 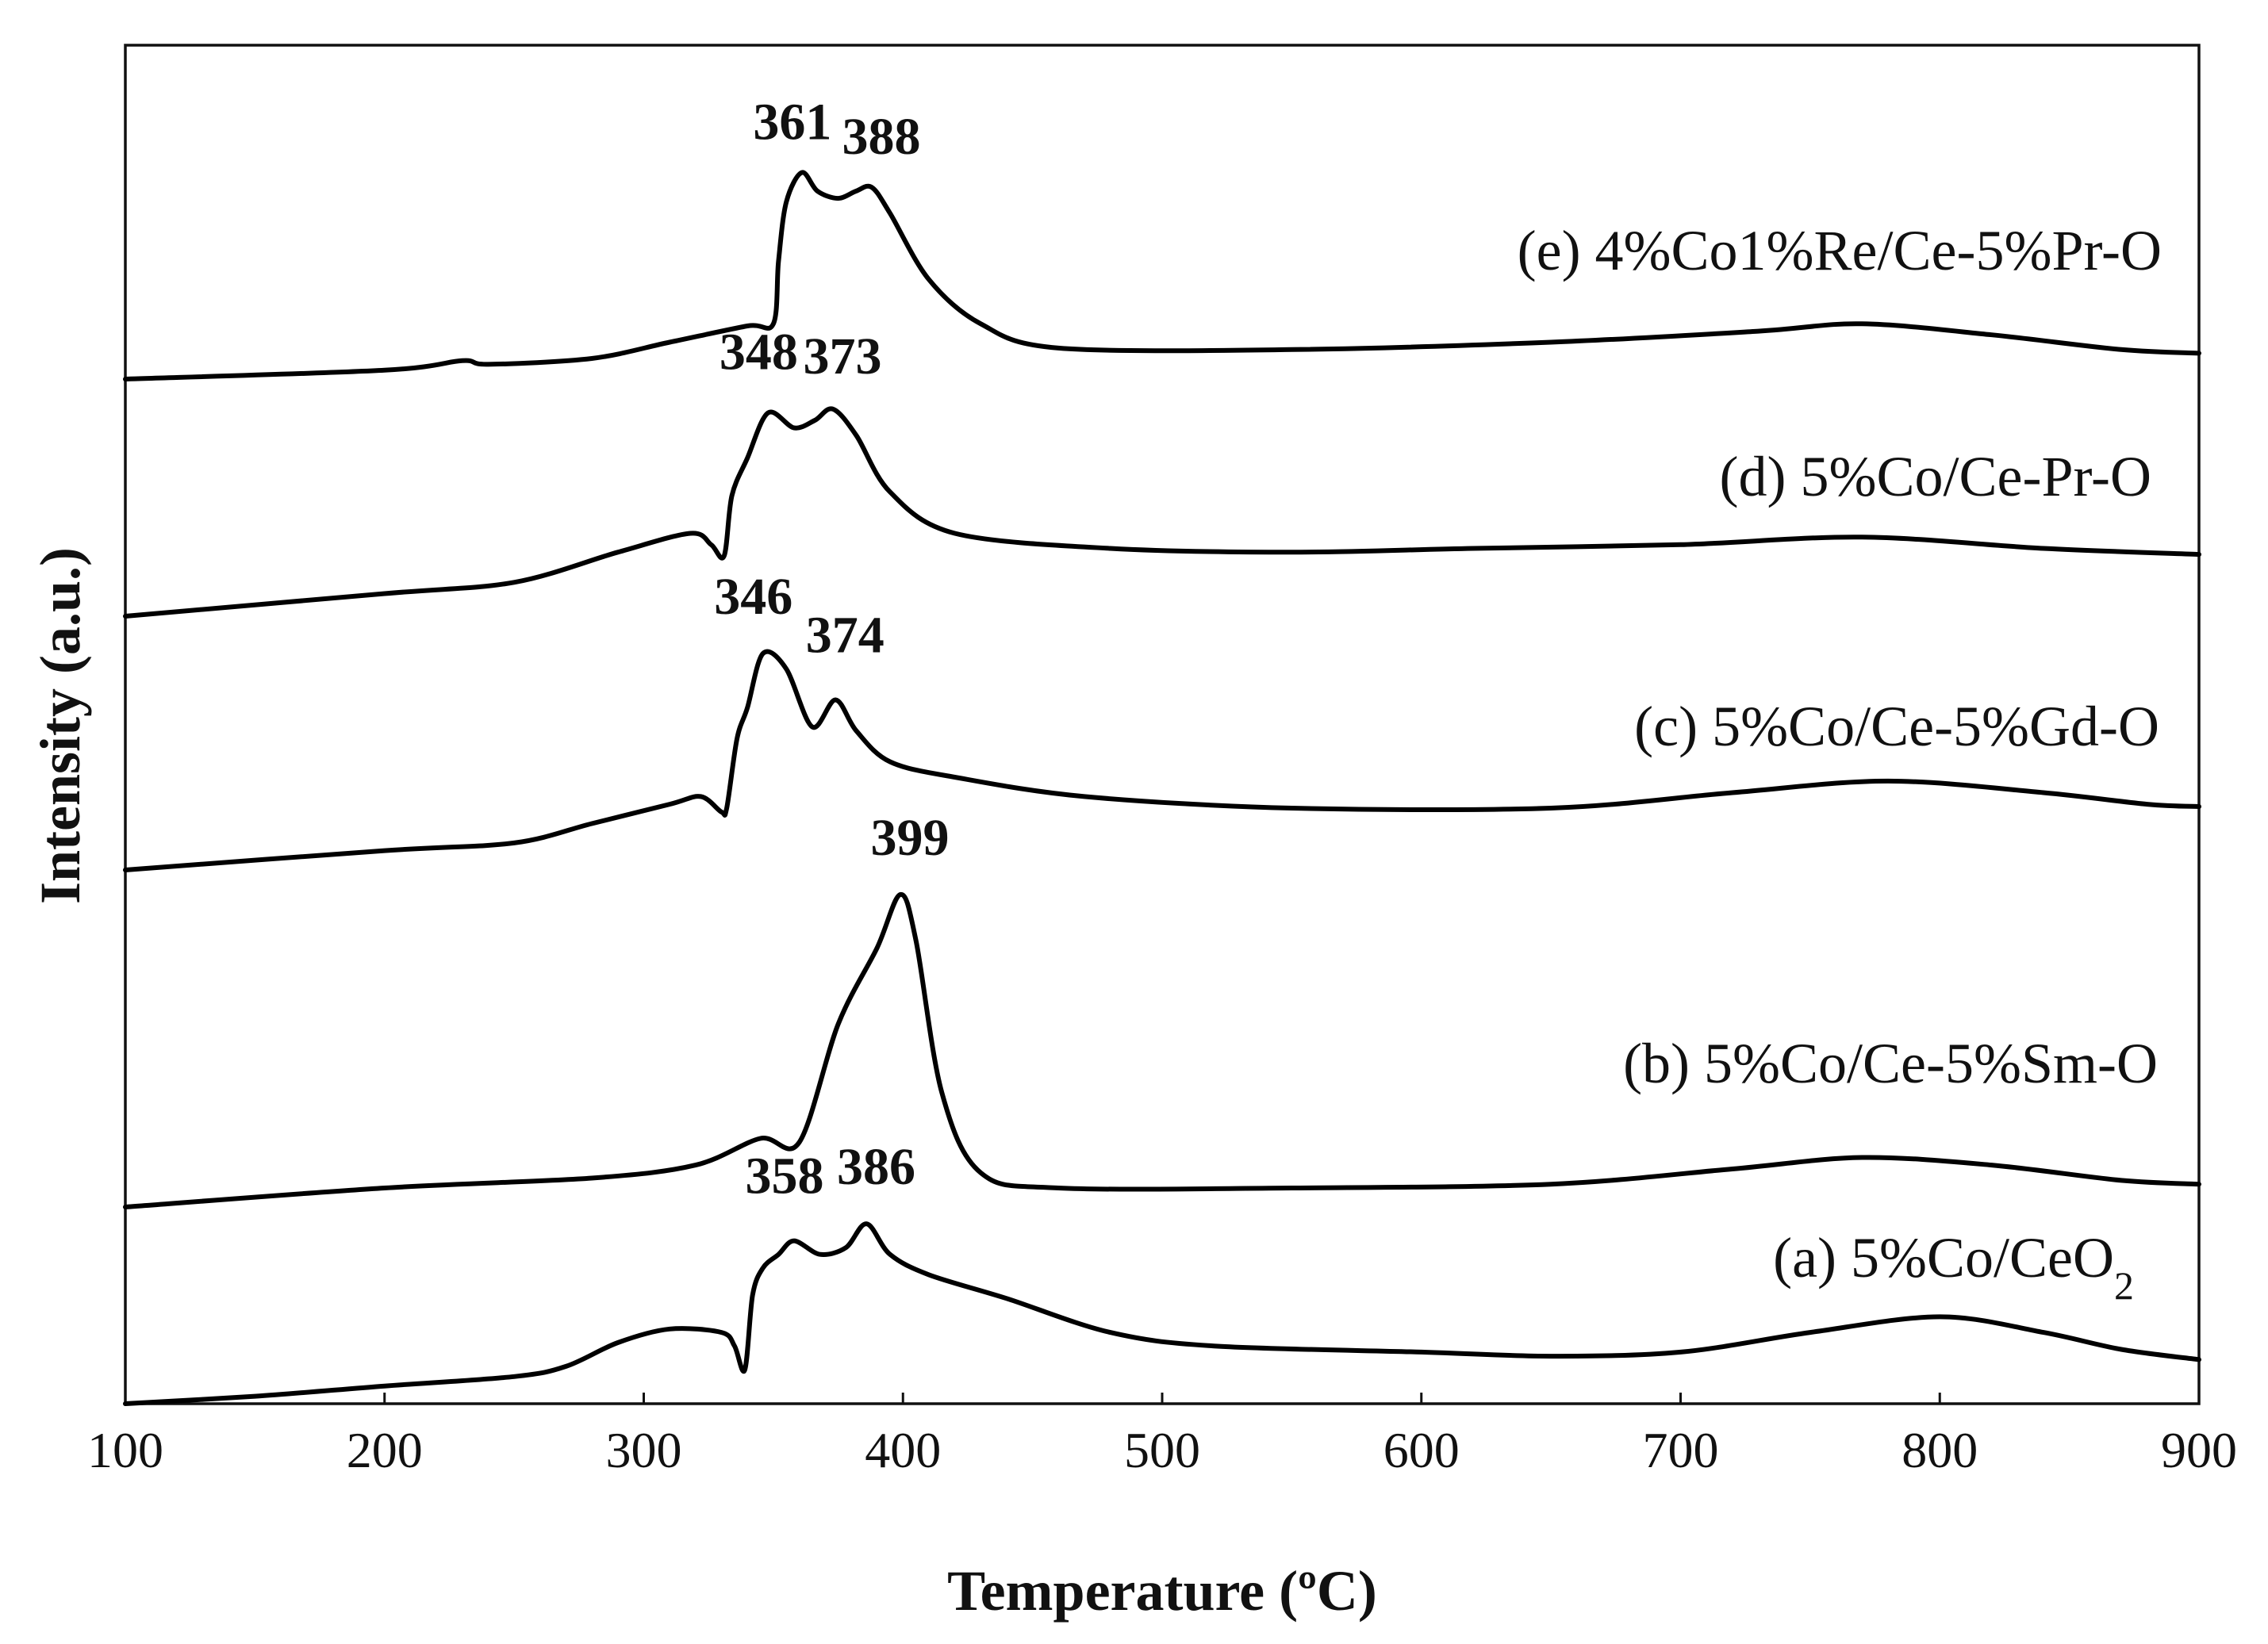 What do you see at coordinates (882, 137) in the screenshot?
I see `peak-label: 388` at bounding box center [882, 137].